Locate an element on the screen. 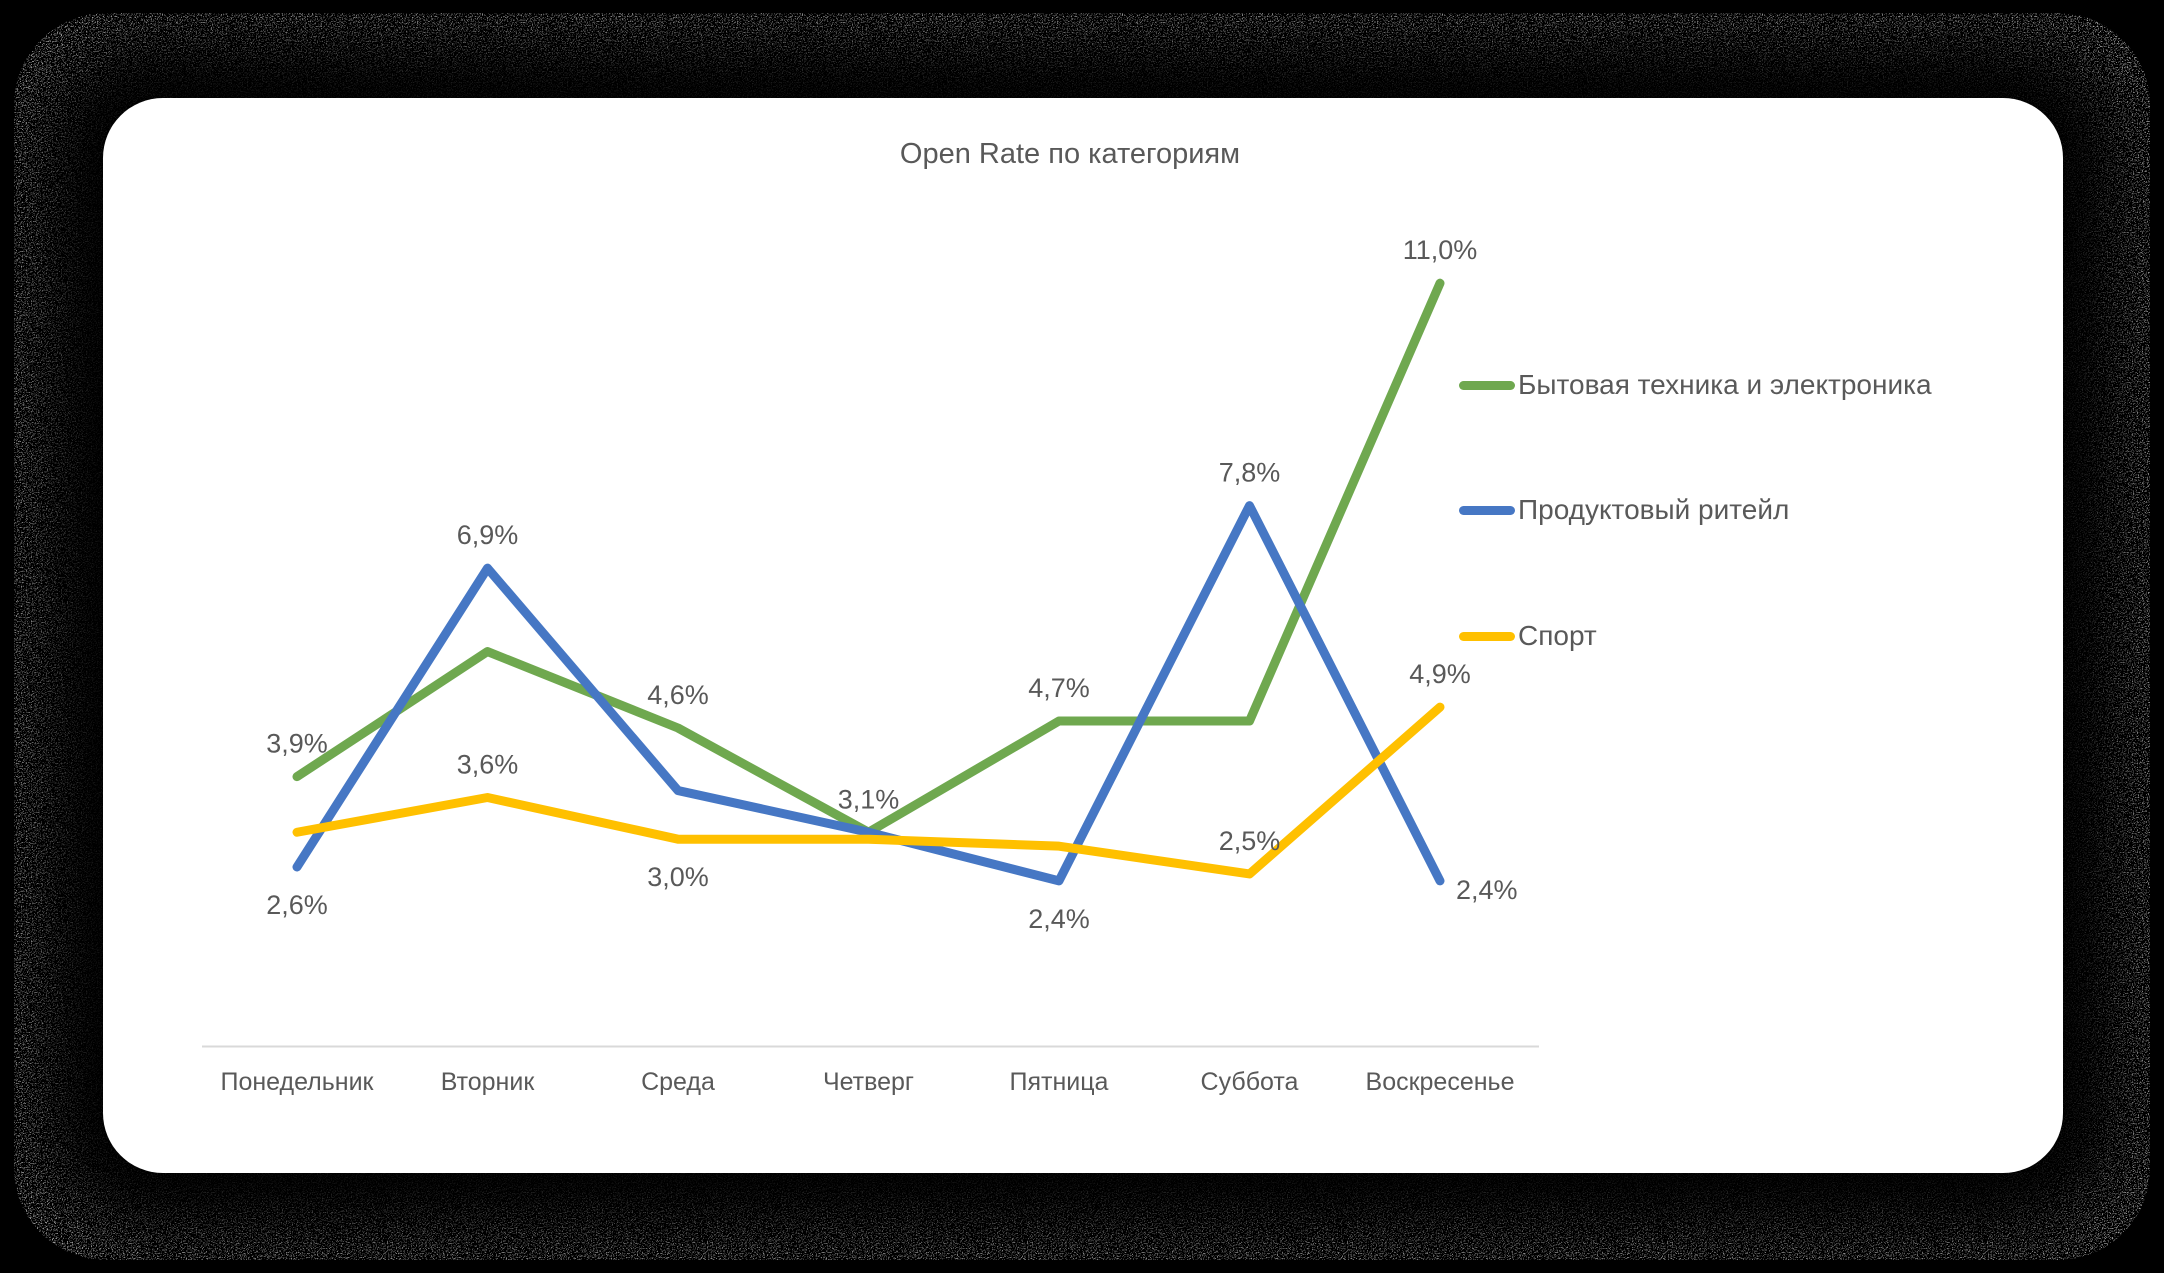 This screenshot has width=2164, height=1273. data-label: 3,9% is located at coordinates (297, 744).